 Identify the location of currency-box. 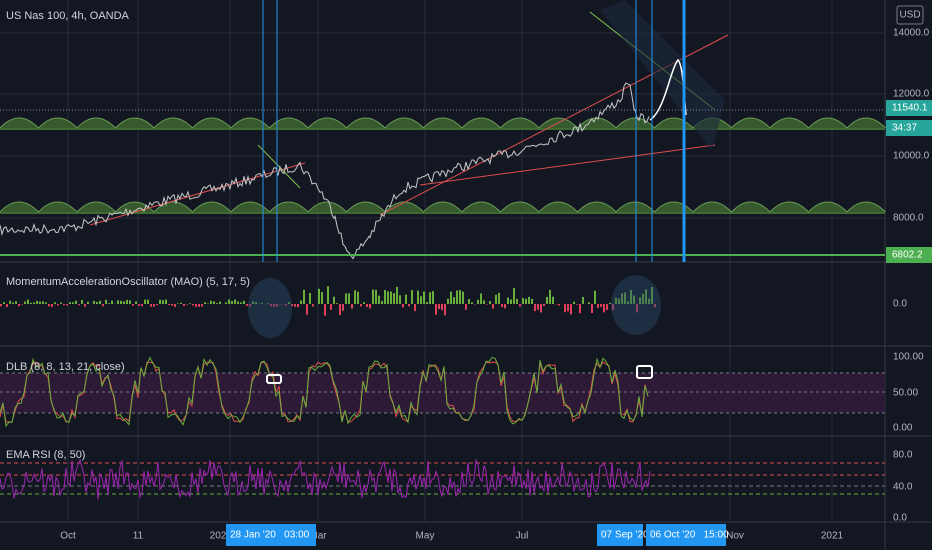
(910, 15).